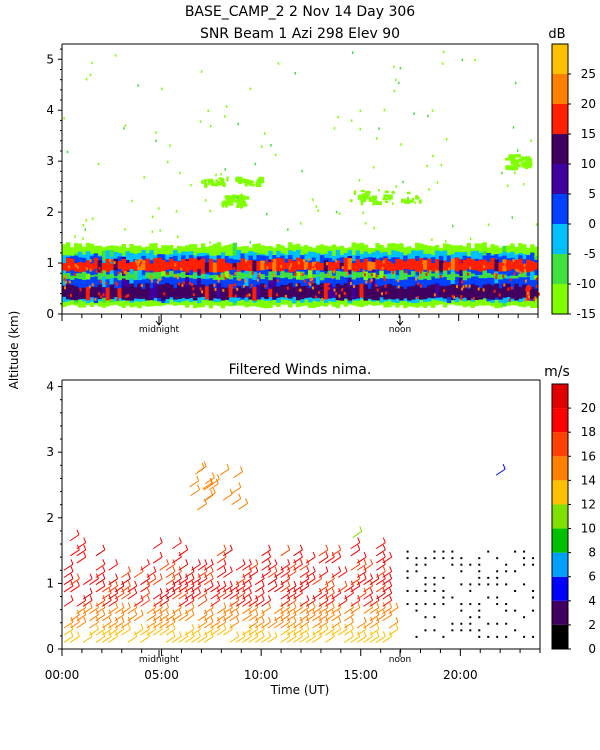 Image resolution: width=600 pixels, height=750 pixels. I want to click on header-line-2: SNR Beam 1 Azi 298 Elev 90, so click(300, 34).